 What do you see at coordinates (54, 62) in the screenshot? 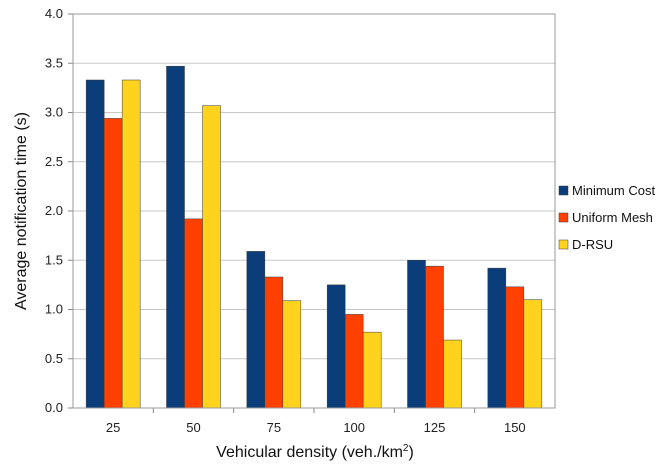
I see `y-tick-label: 3.5` at bounding box center [54, 62].